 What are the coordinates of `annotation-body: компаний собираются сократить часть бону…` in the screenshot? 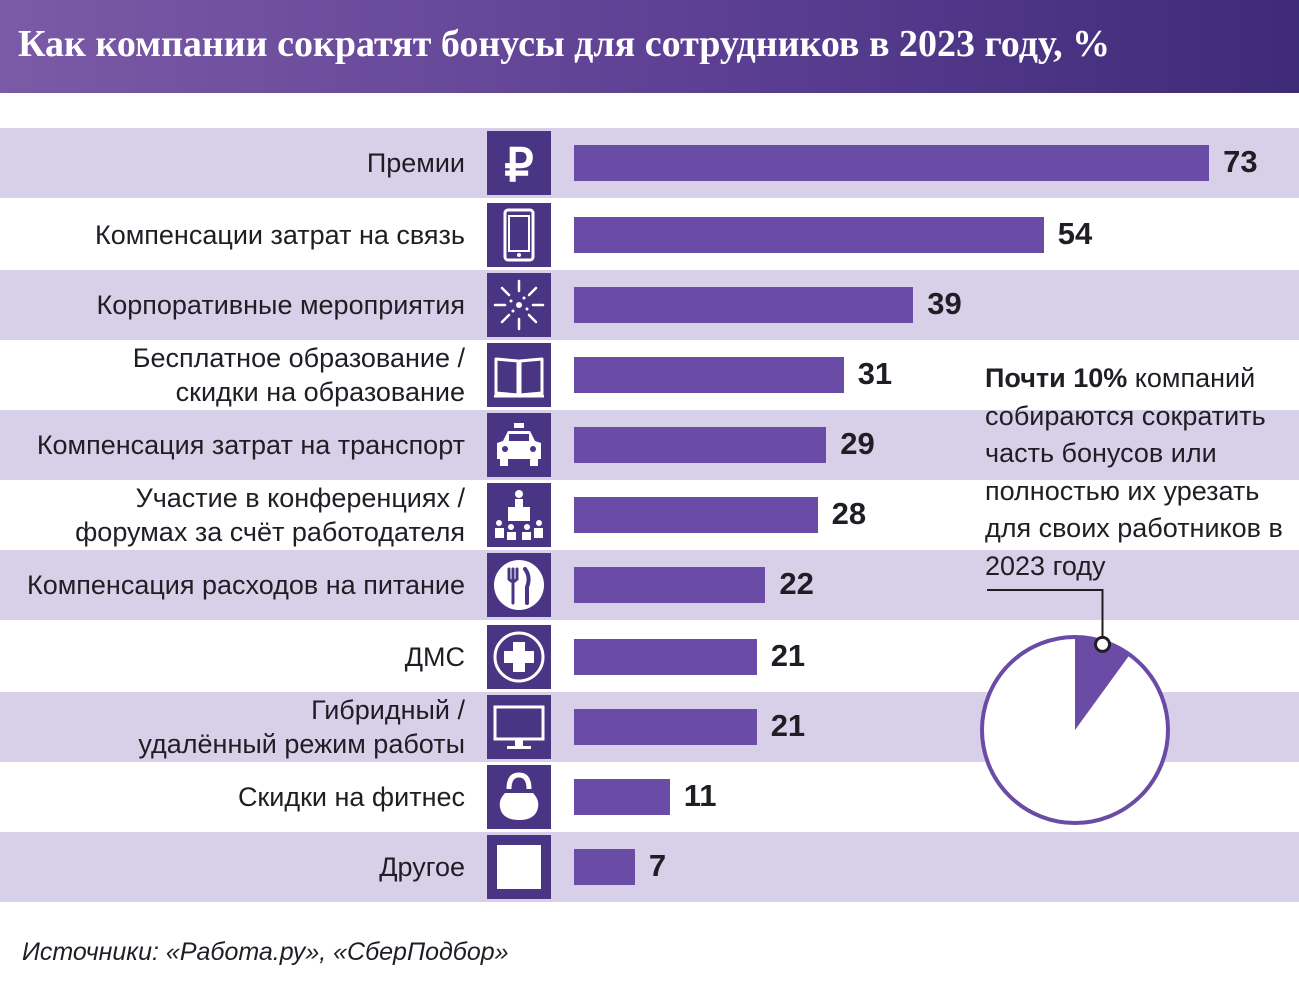 It's located at (1134, 472).